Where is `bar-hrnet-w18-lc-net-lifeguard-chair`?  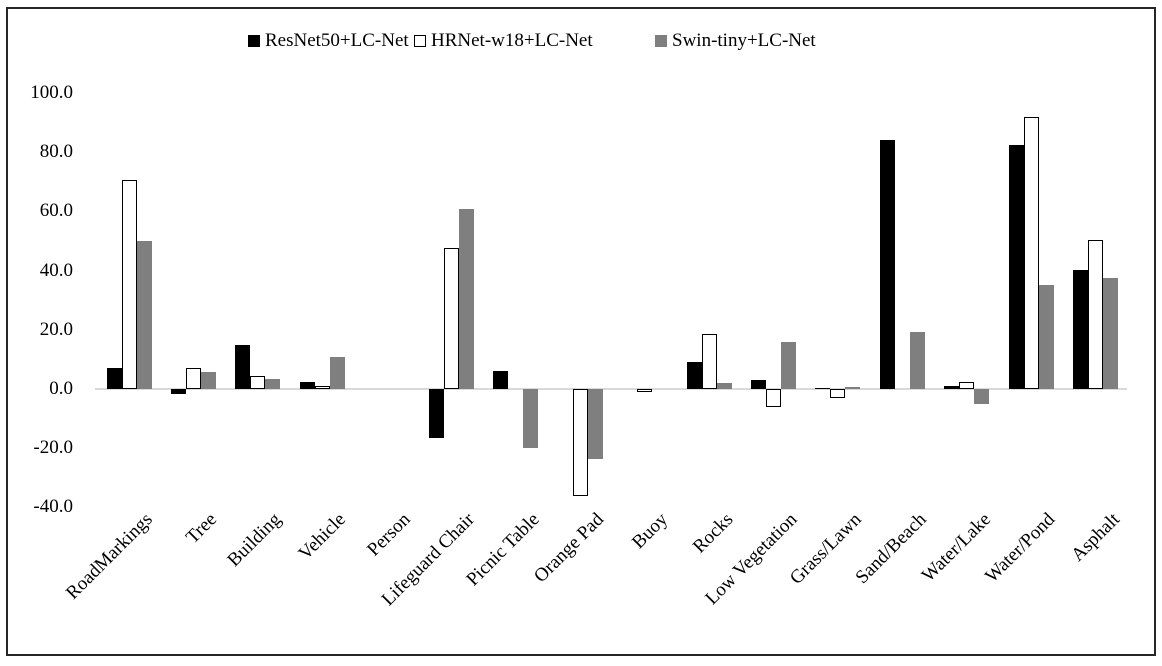 bar-hrnet-w18-lc-net-lifeguard-chair is located at coordinates (451, 318).